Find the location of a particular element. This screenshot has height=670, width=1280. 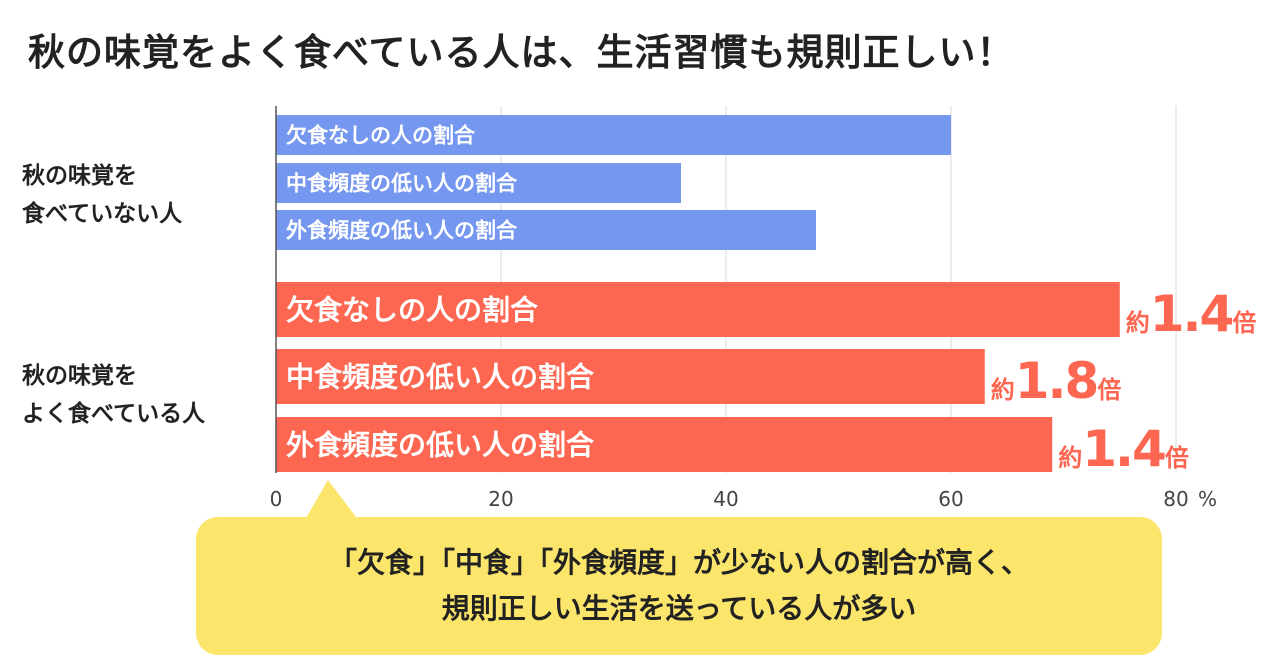

group-label-not-eating: 秋の味覚を 食べていない人 is located at coordinates (147, 195).